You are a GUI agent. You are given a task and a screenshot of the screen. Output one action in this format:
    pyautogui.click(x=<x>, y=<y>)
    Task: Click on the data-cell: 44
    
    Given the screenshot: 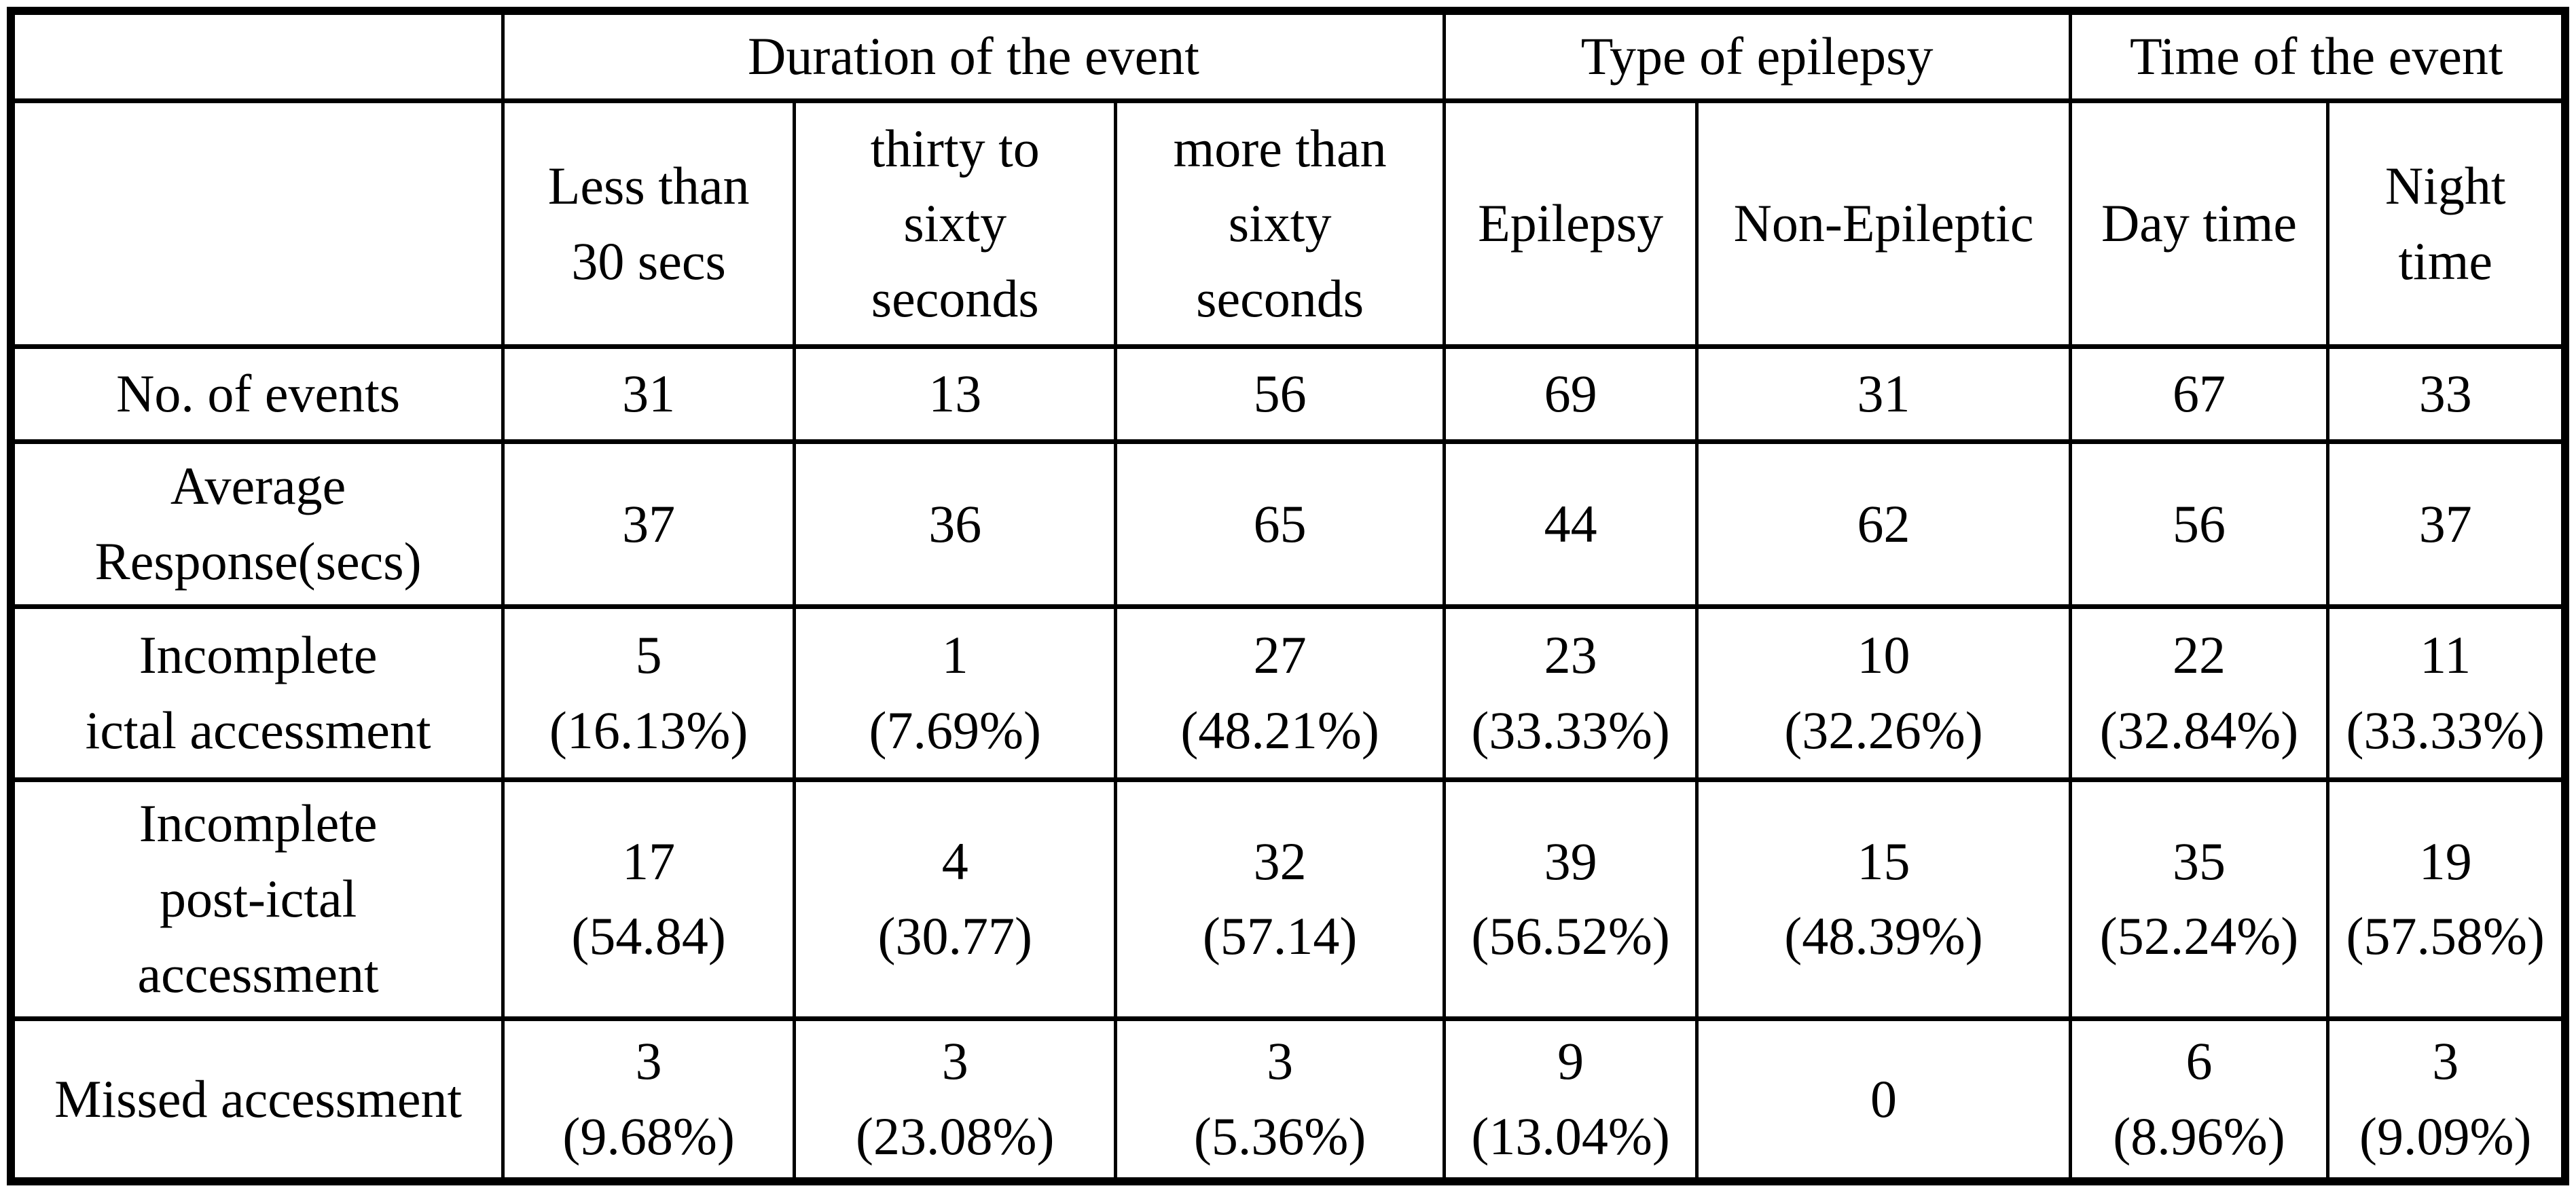 What is the action you would take?
    pyautogui.click(x=1570, y=524)
    